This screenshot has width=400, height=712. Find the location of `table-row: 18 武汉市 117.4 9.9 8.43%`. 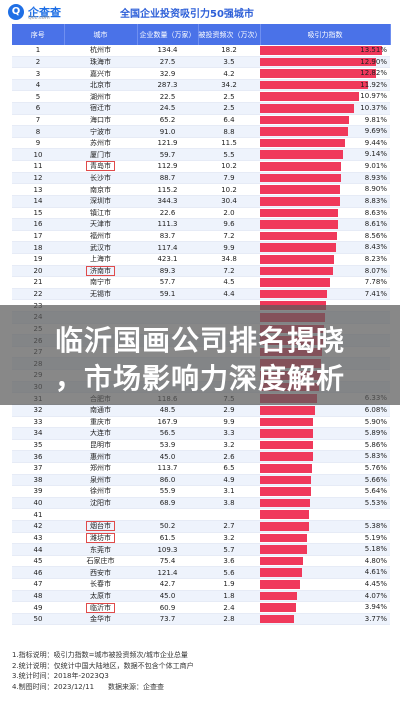

table-row: 18 武汉市 117.4 9.9 8.43% is located at coordinates (201, 247).